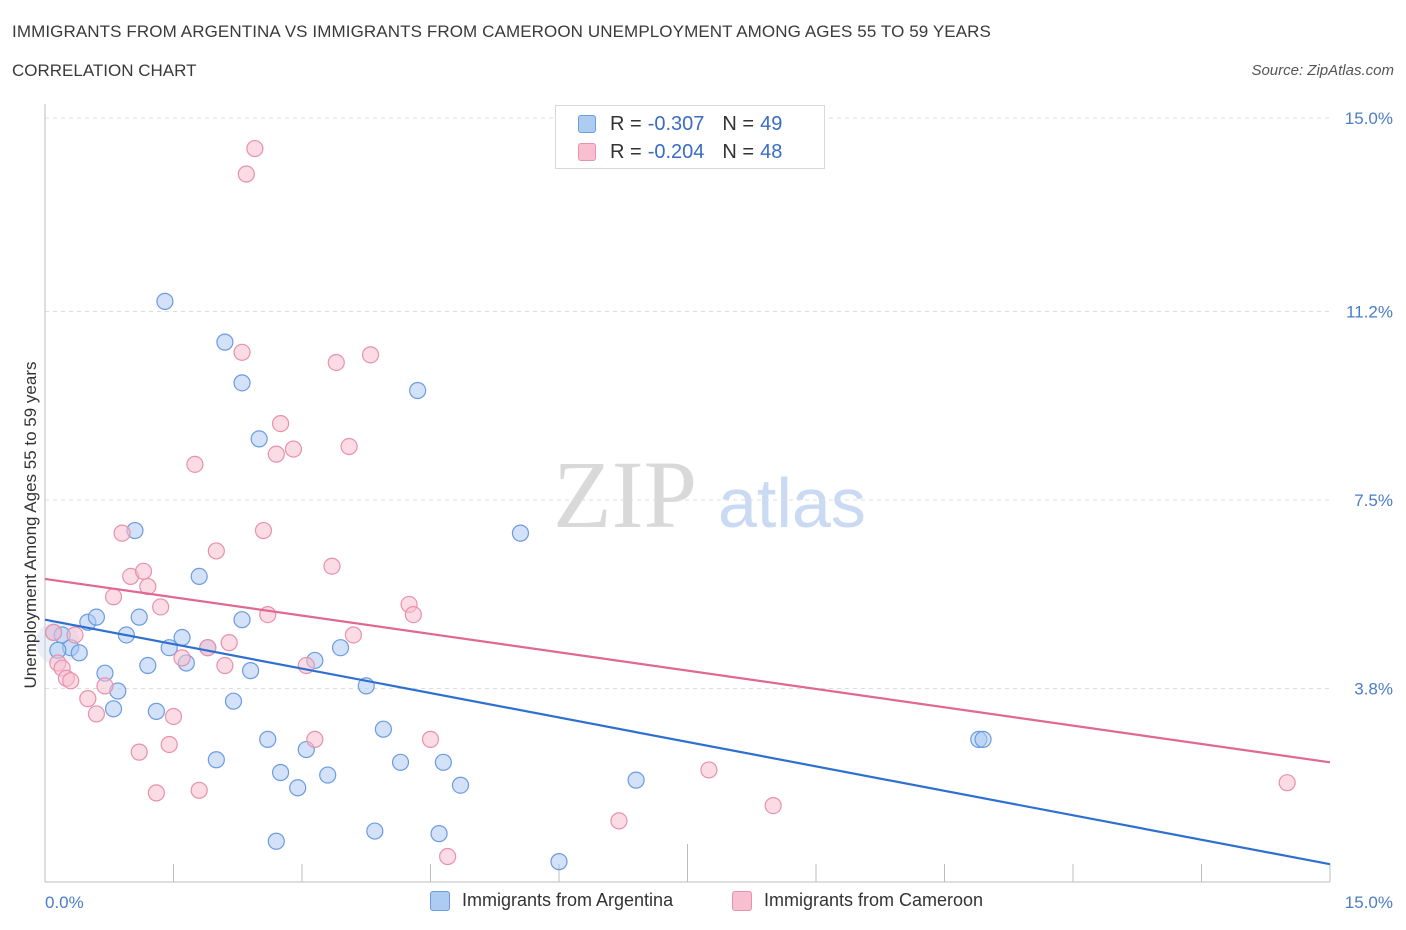 Image resolution: width=1406 pixels, height=930 pixels. I want to click on y-tick-label: 7.5%, so click(1373, 500).